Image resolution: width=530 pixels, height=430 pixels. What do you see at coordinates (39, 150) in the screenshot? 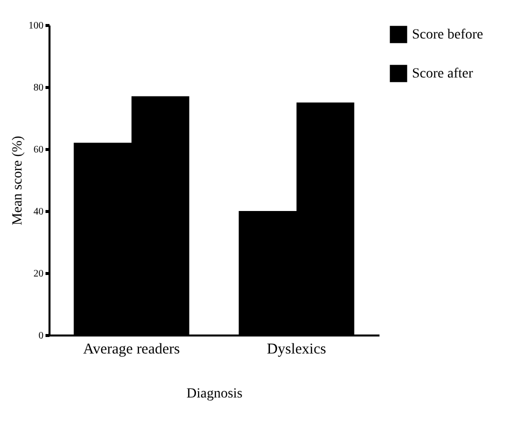
I see `y-tick-label: 60` at bounding box center [39, 150].